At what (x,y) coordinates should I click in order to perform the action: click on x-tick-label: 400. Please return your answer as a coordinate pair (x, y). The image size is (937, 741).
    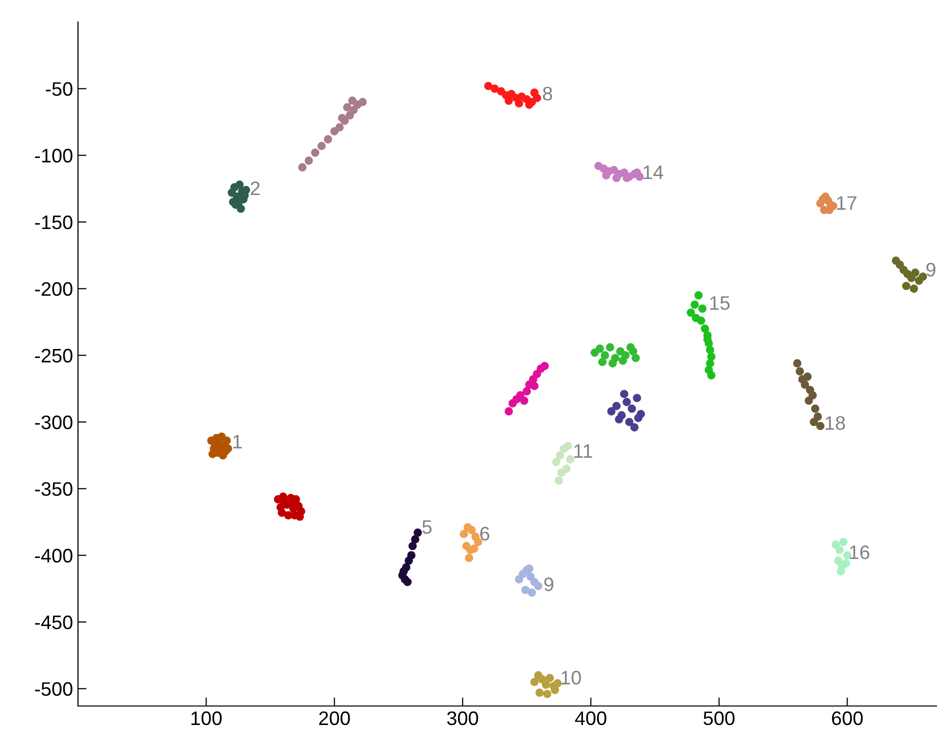
    Looking at the image, I should click on (590, 718).